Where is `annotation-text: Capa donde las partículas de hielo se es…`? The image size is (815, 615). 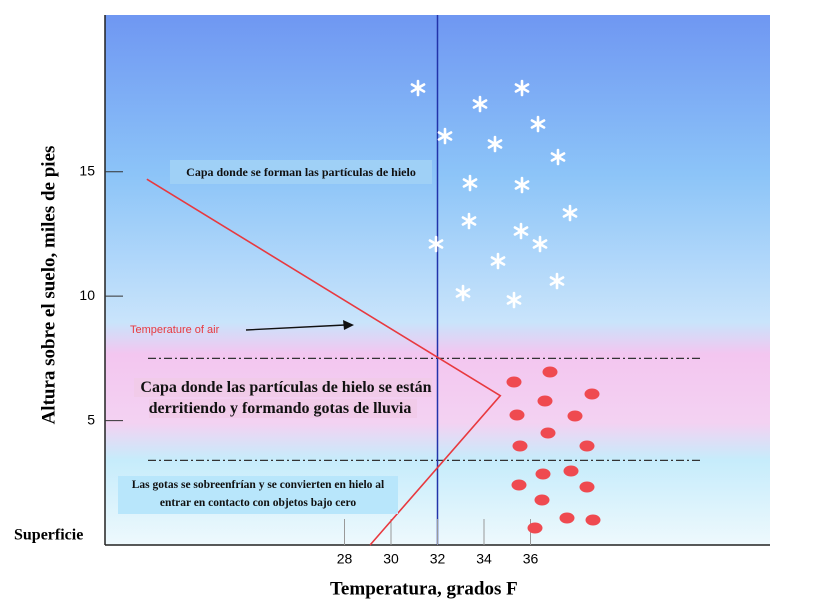
annotation-text: Capa donde las partículas de hielo se es… is located at coordinates (283, 398).